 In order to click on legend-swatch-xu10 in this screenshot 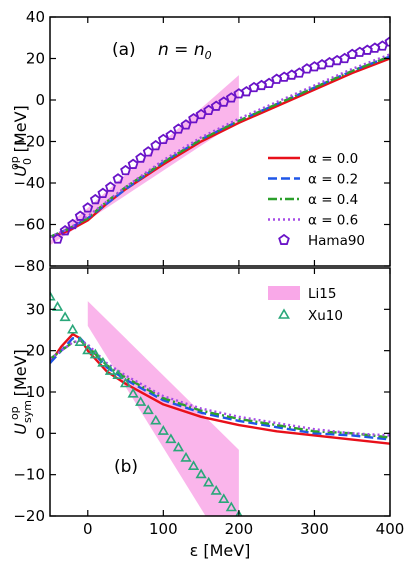, I will do `click(284, 313)`.